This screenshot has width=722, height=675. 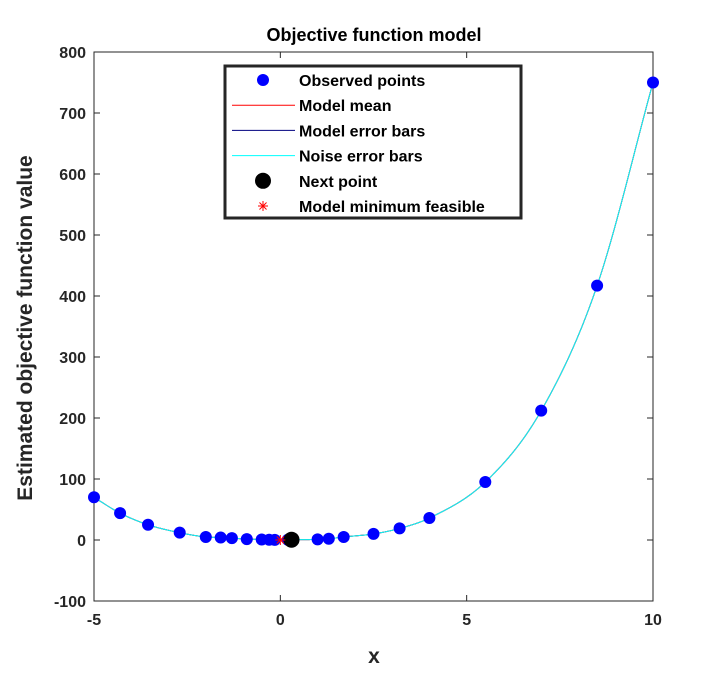 What do you see at coordinates (72, 358) in the screenshot?
I see `y-tick-label: 300` at bounding box center [72, 358].